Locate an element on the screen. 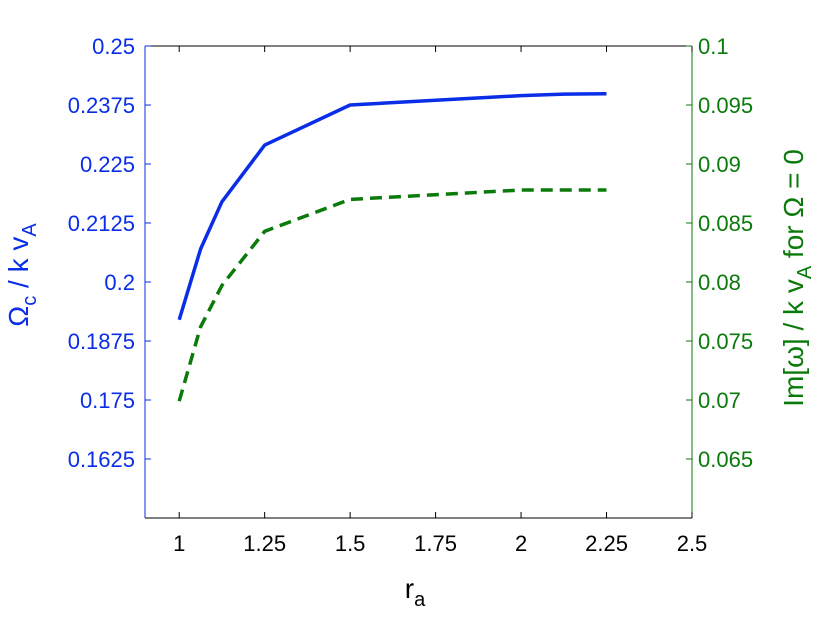 The width and height of the screenshot is (830, 624). x-tick-label: 1.75 is located at coordinates (435, 543).